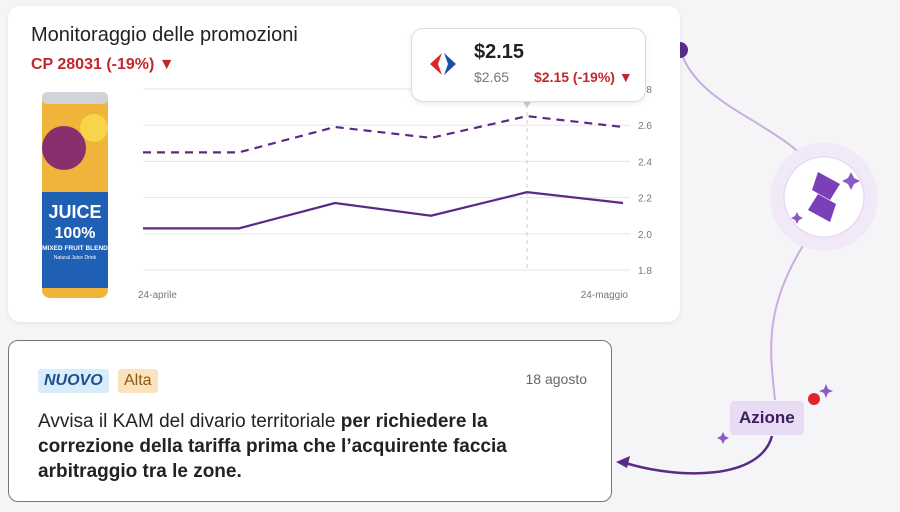  Describe the element at coordinates (527, 104) in the screenshot. I see `highlight-marker` at that location.